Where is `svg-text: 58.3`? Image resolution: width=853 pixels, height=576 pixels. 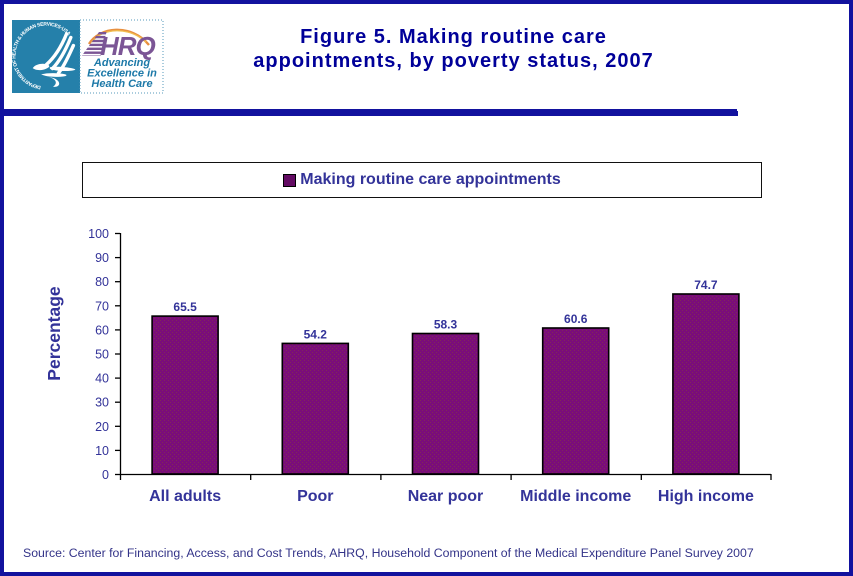
svg-text: 58.3 is located at coordinates (446, 325).